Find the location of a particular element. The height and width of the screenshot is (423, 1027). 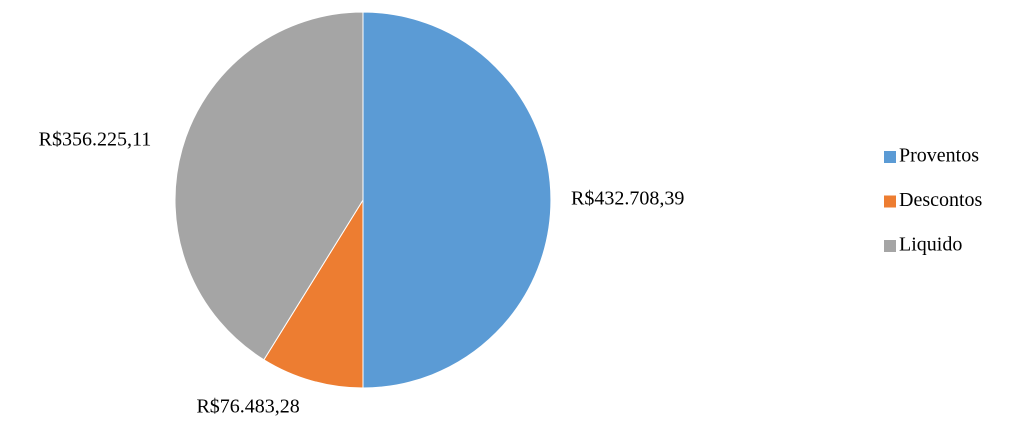

data-label: R$432.708,39 is located at coordinates (627, 199).